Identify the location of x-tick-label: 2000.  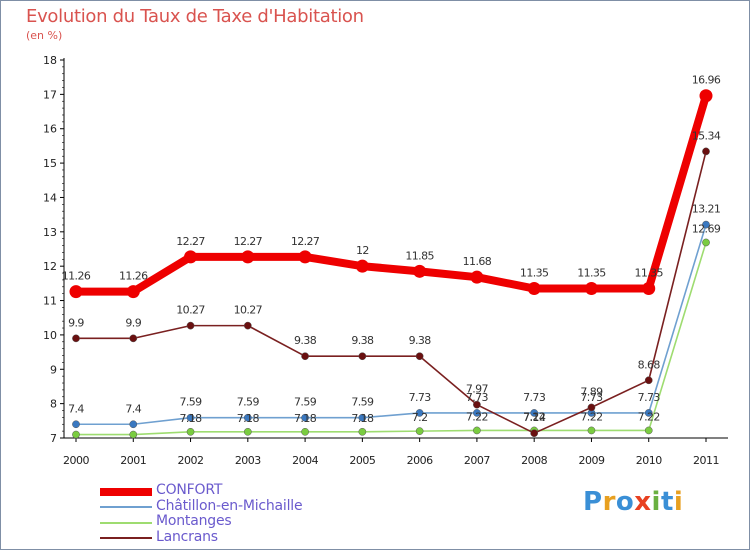
(76, 460).